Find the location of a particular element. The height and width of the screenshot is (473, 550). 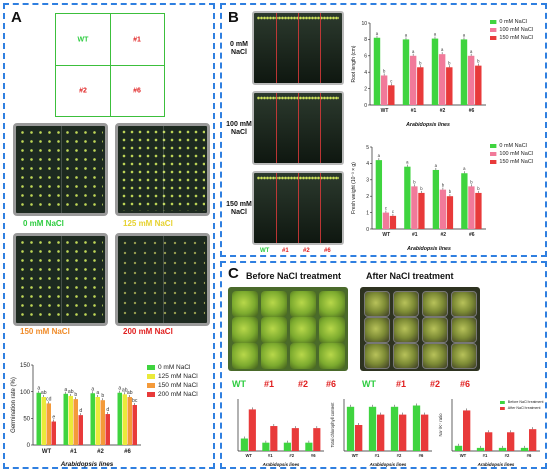

y-tick-label: 1 is located at coordinates (367, 213).